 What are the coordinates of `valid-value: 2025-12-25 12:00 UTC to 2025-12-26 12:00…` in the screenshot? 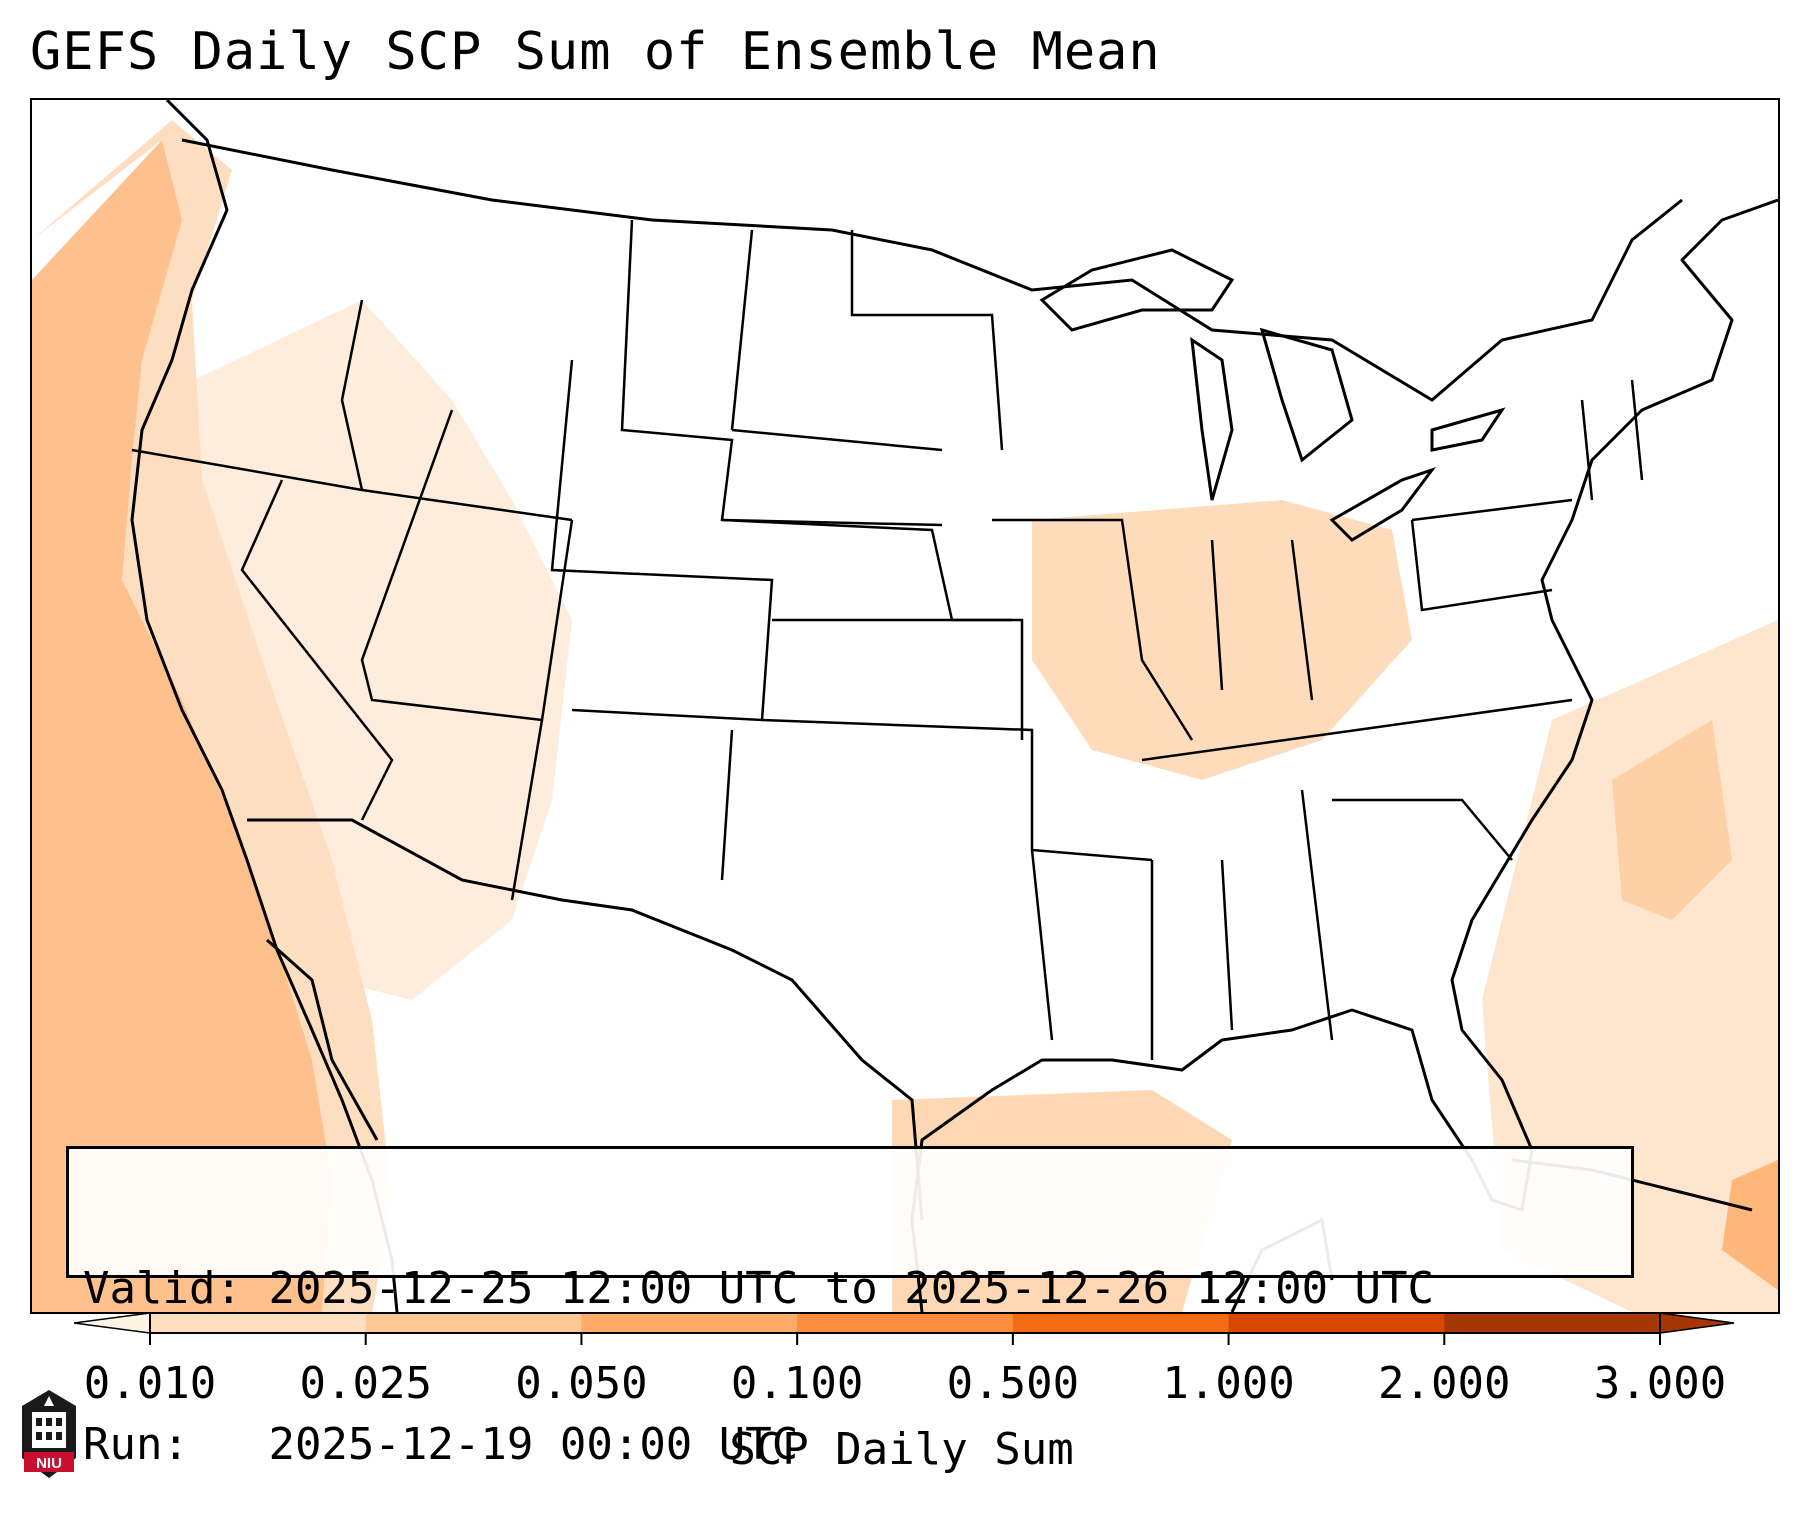 It's located at (851, 1288).